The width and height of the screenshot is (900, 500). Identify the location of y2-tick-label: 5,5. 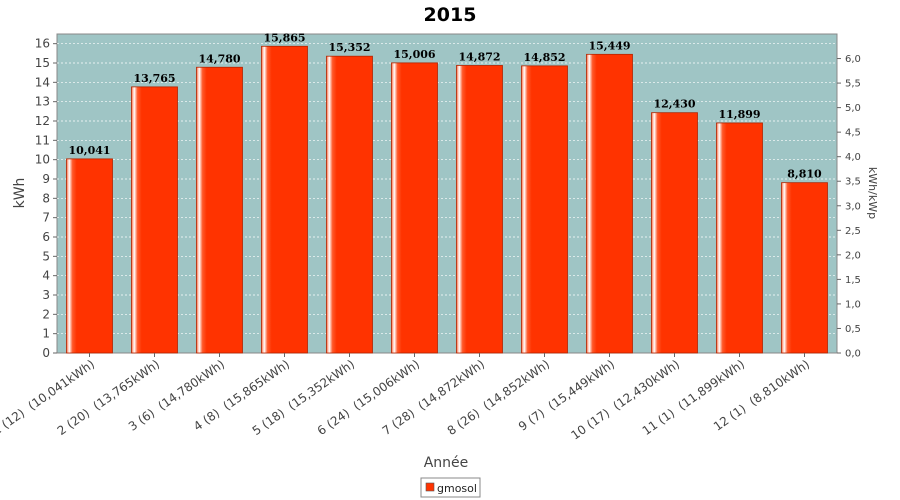
(853, 84).